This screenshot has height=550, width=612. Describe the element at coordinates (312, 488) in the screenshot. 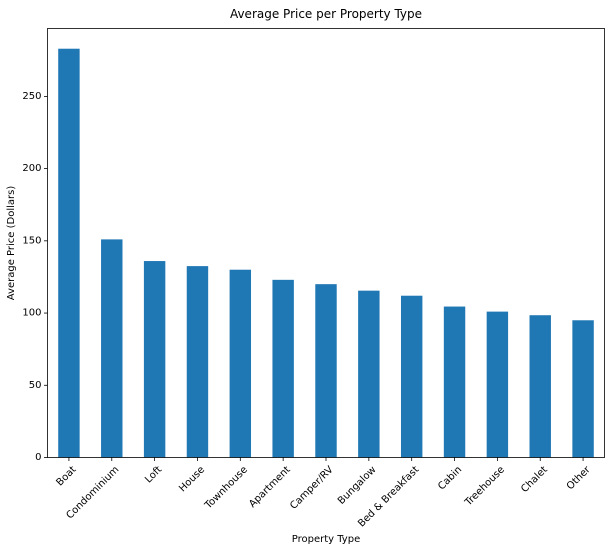

I see `x-tick-label-6: Camper/RV` at that location.